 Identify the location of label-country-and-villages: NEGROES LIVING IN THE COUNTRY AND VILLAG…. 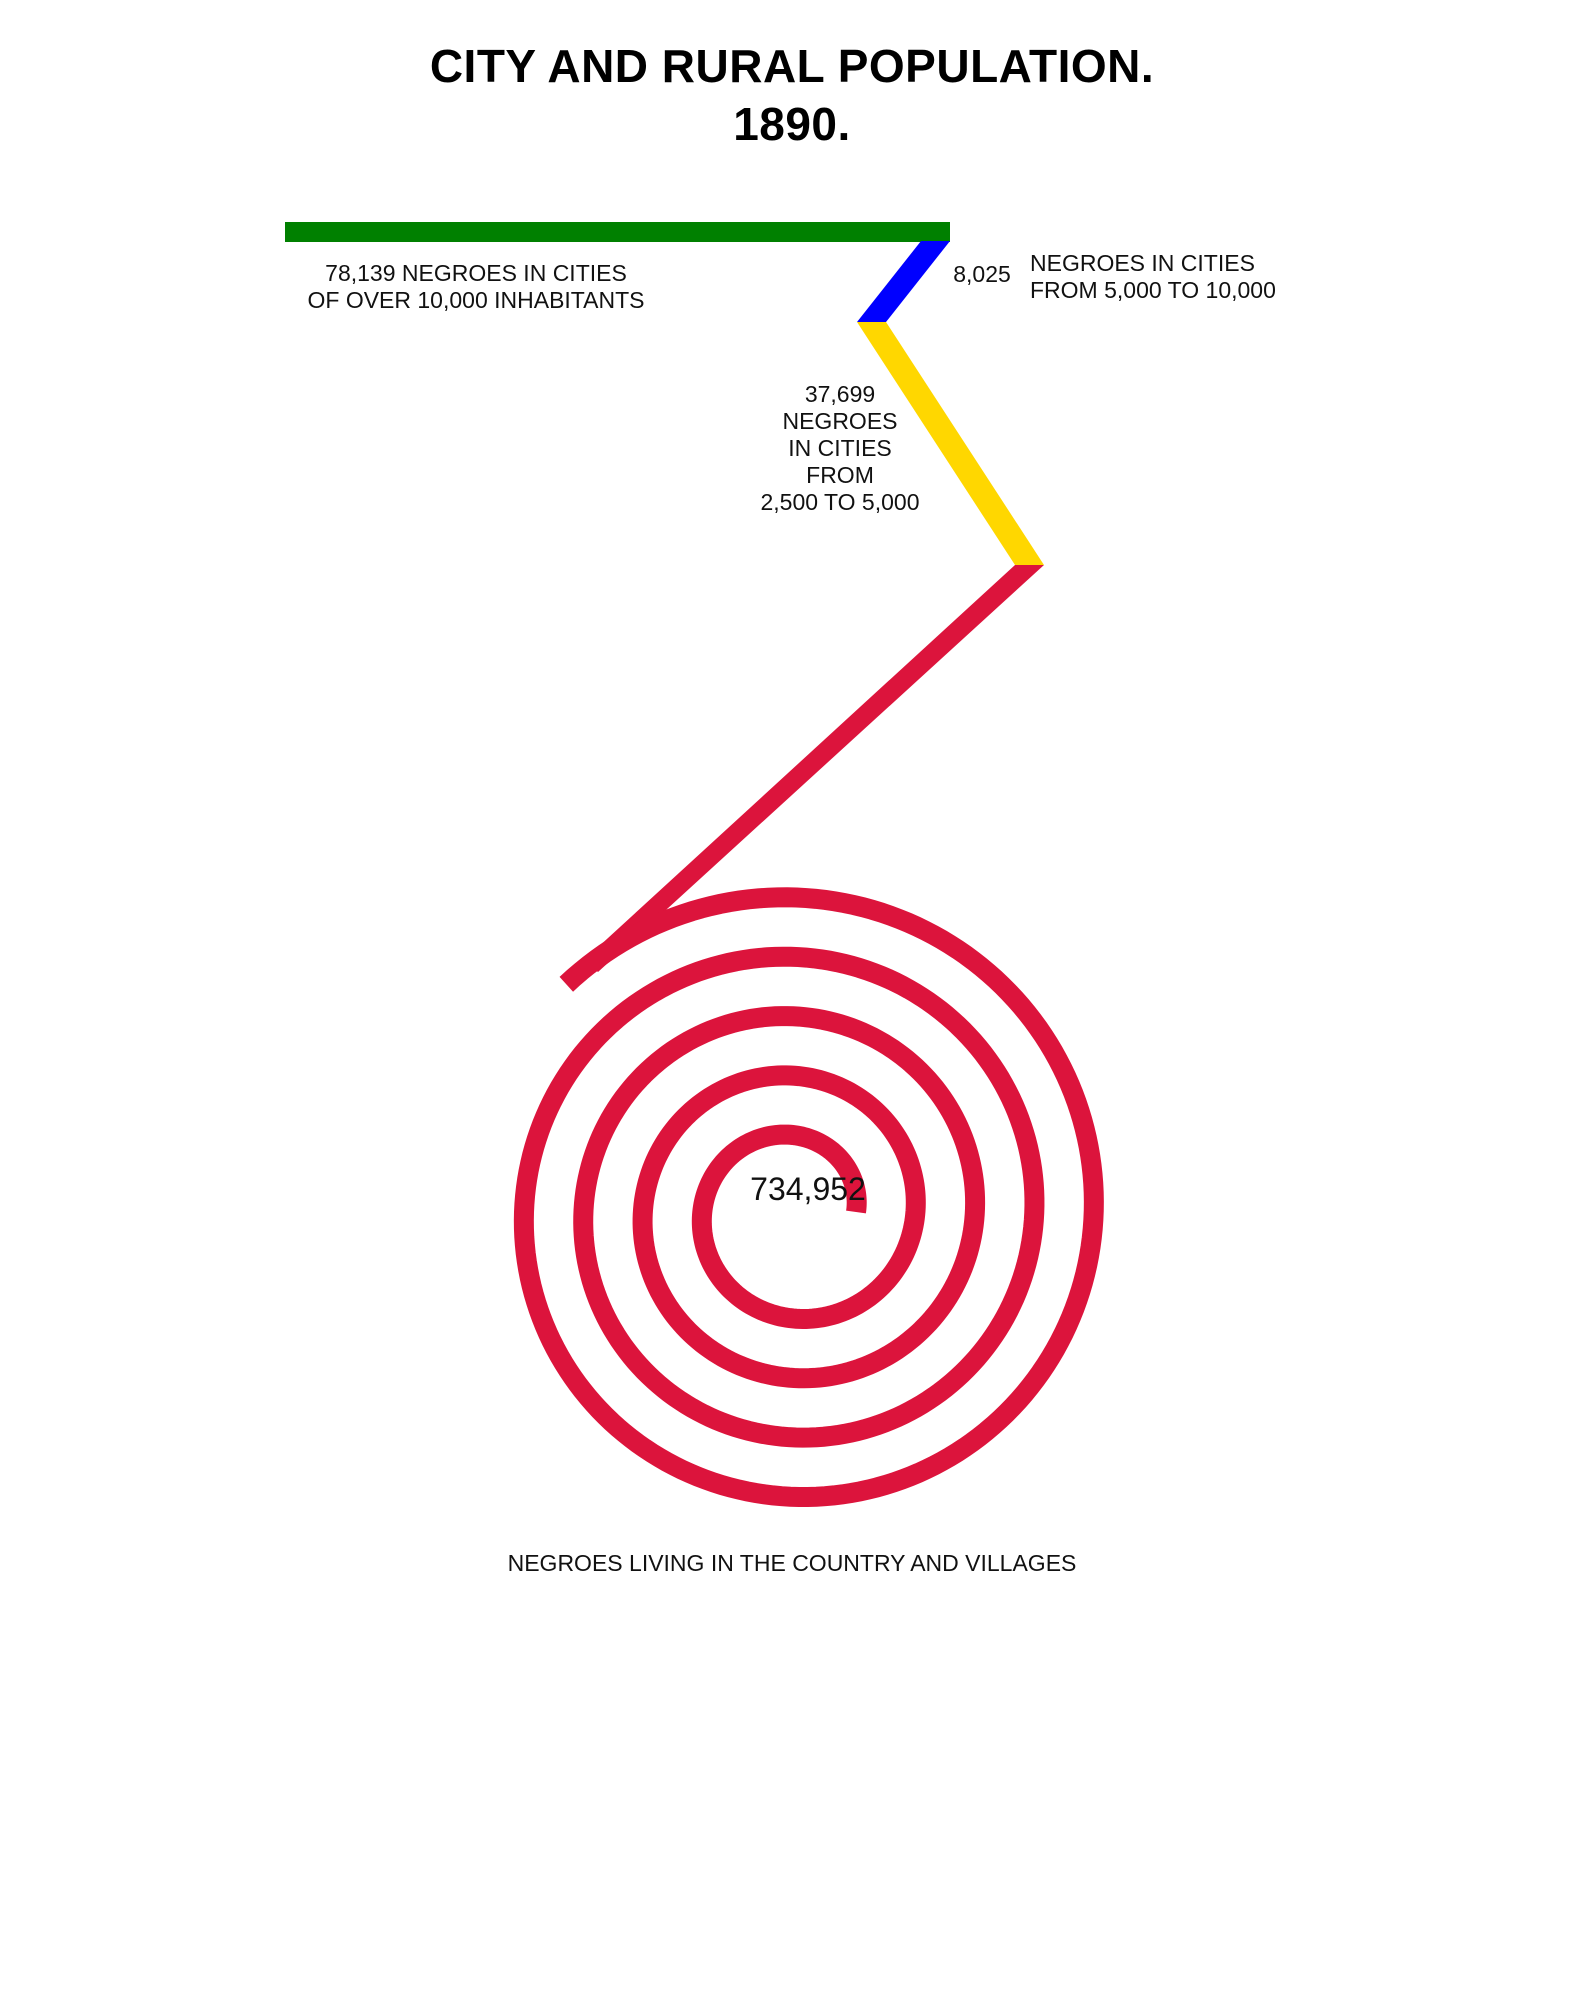
(792, 1563).